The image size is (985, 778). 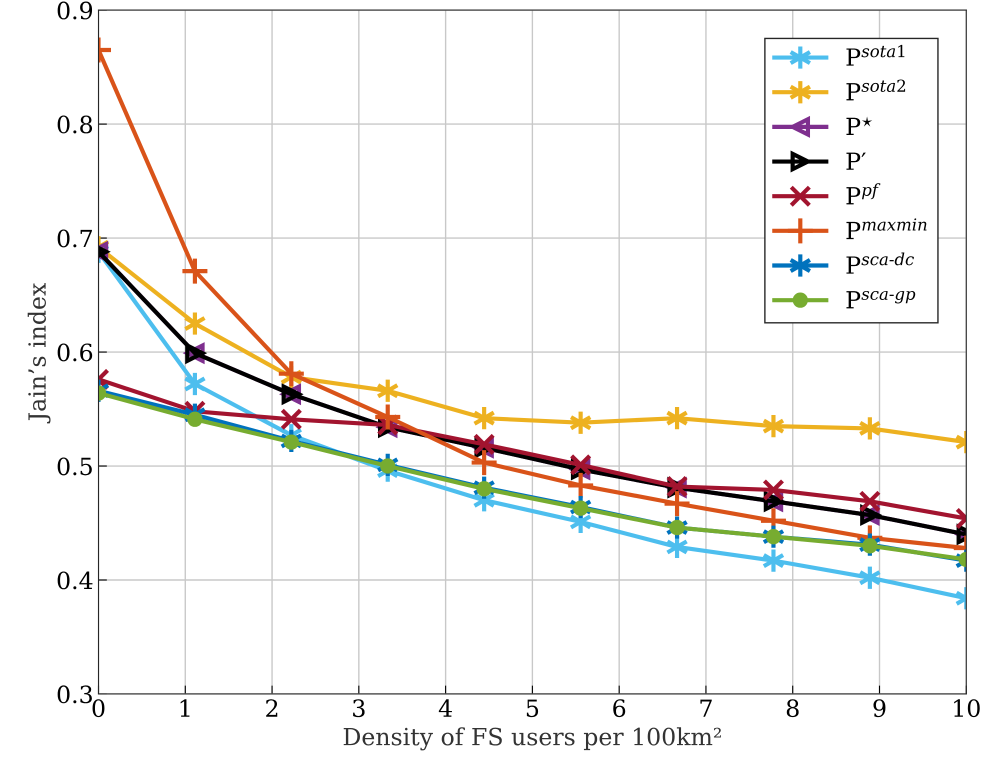 I want to click on x-tick-label: 0, so click(x=98, y=708).